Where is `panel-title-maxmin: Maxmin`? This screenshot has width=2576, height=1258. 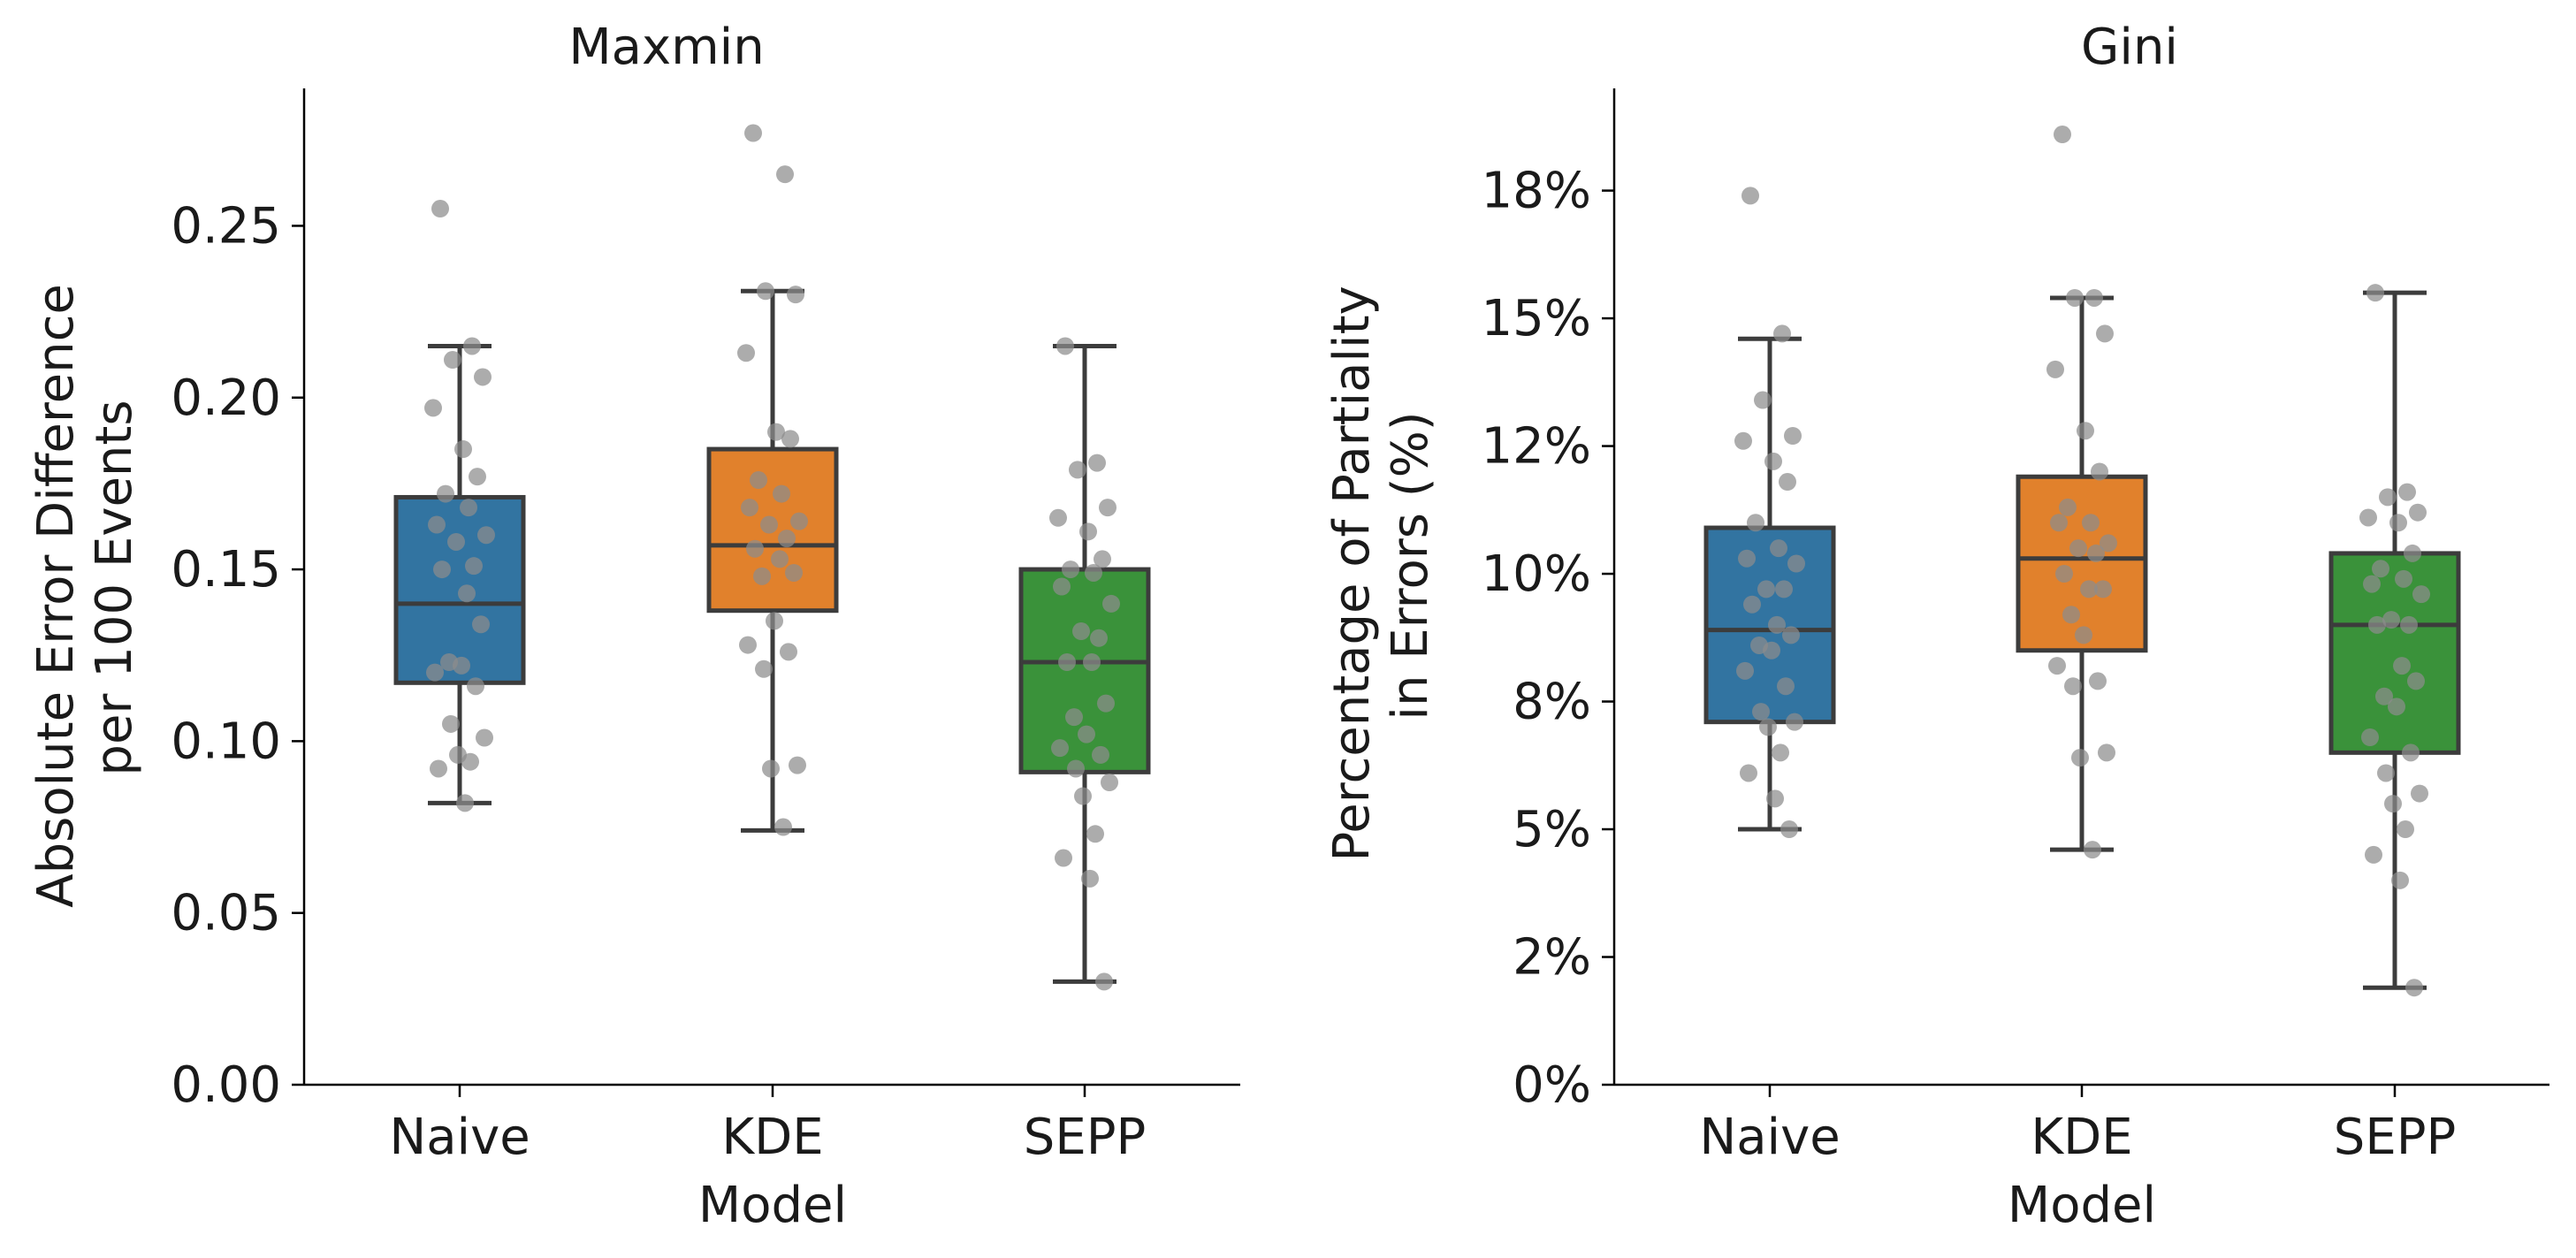 panel-title-maxmin: Maxmin is located at coordinates (666, 48).